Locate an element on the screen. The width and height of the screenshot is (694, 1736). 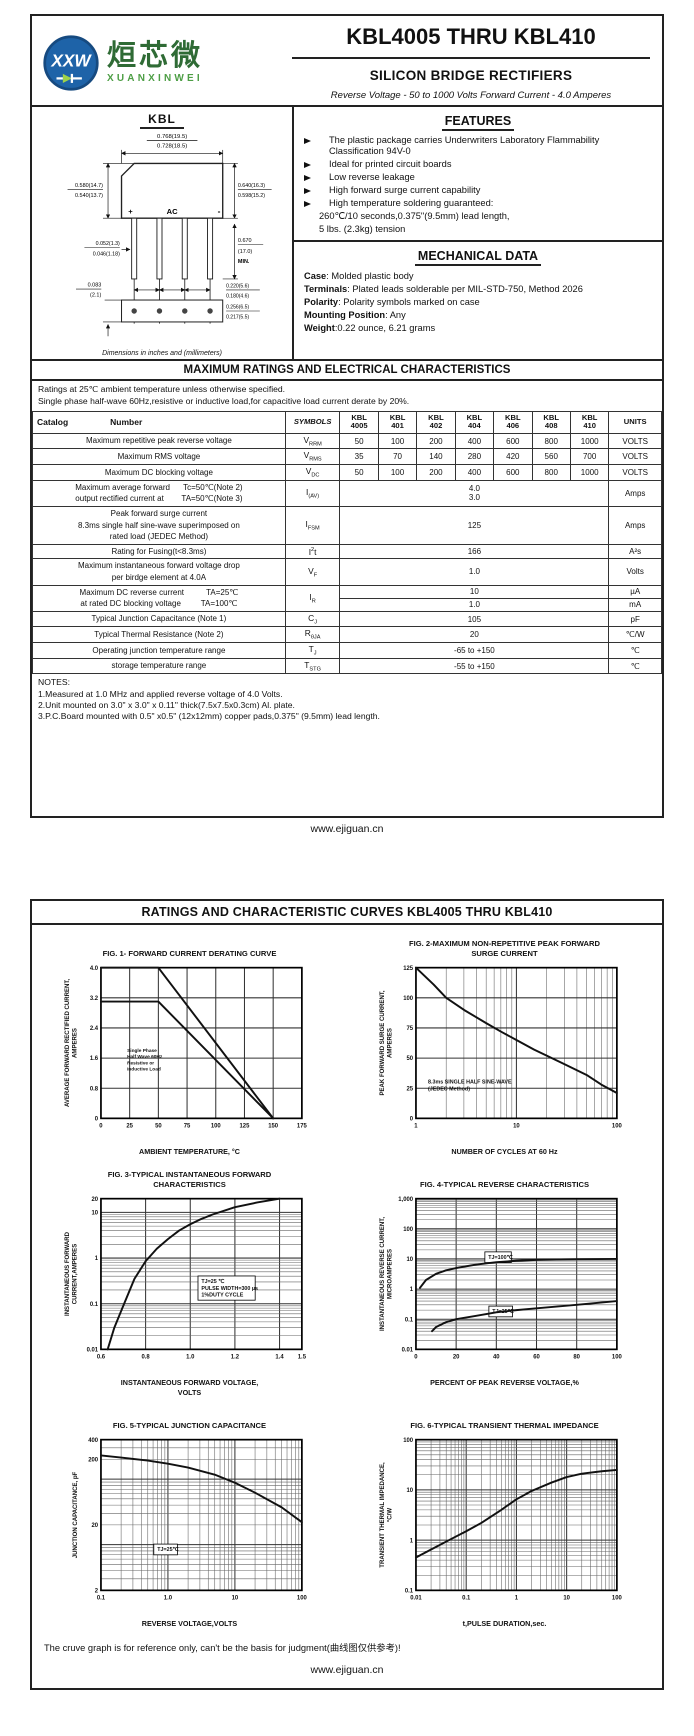
dim-lead-width-max: 0.052(1.3) is located at coordinates (108, 244).